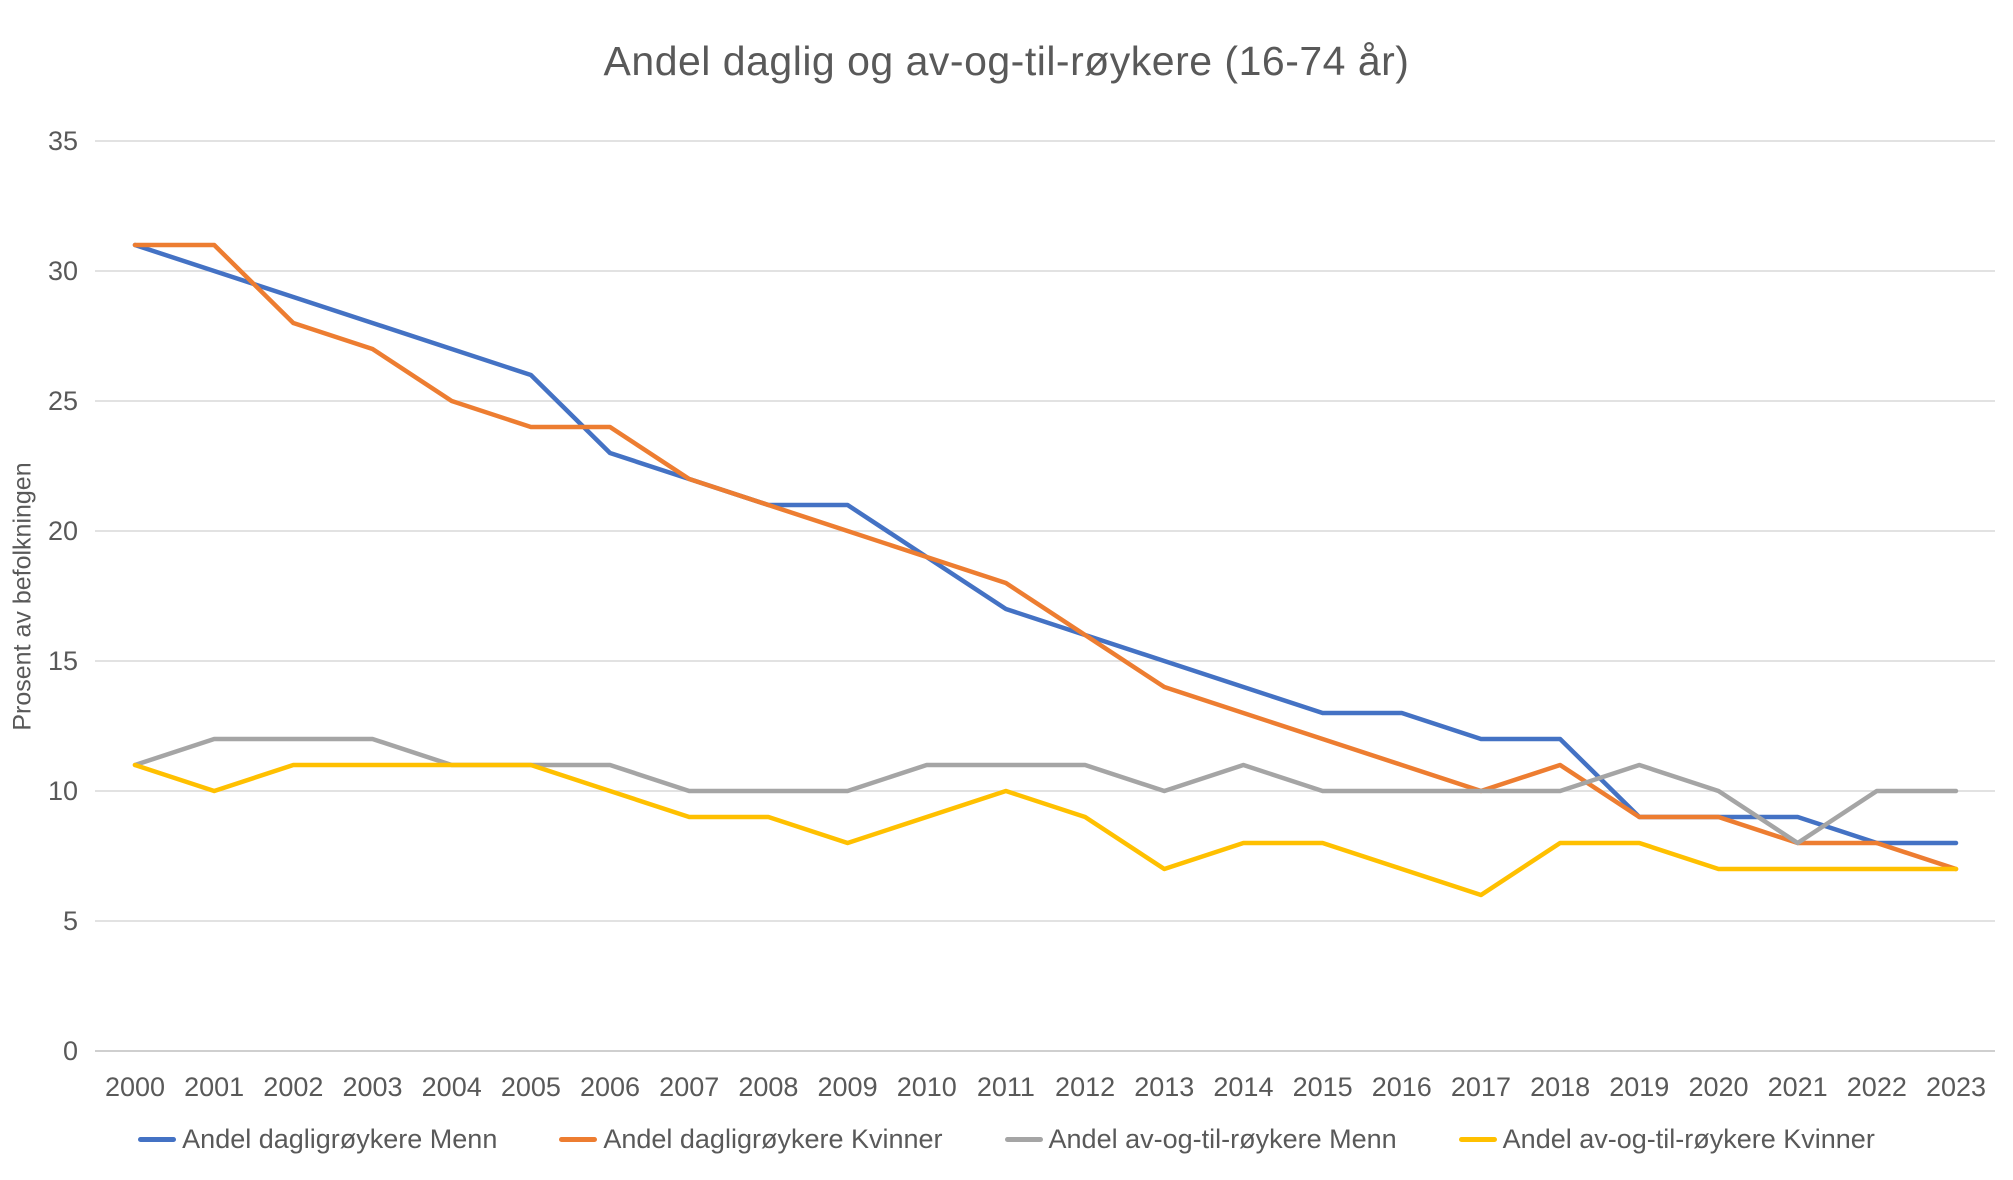 The image size is (2013, 1180). What do you see at coordinates (1085, 1087) in the screenshot?
I see `x-tick-label: 2012` at bounding box center [1085, 1087].